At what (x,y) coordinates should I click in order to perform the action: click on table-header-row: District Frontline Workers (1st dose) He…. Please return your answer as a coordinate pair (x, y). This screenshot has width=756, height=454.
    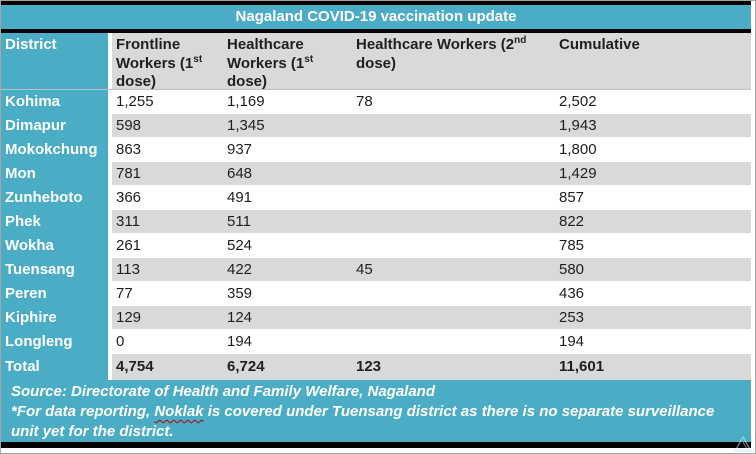
    Looking at the image, I should click on (376, 61).